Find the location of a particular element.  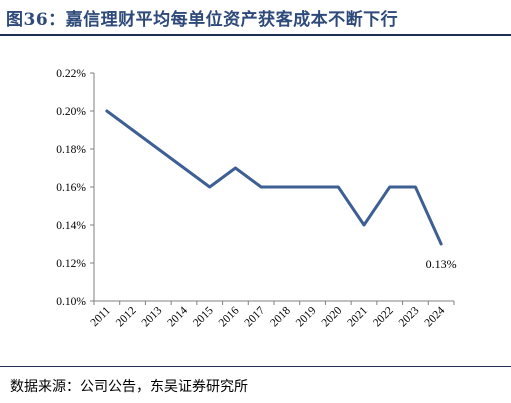

y-tick-label: 0.10% is located at coordinates (71, 302).